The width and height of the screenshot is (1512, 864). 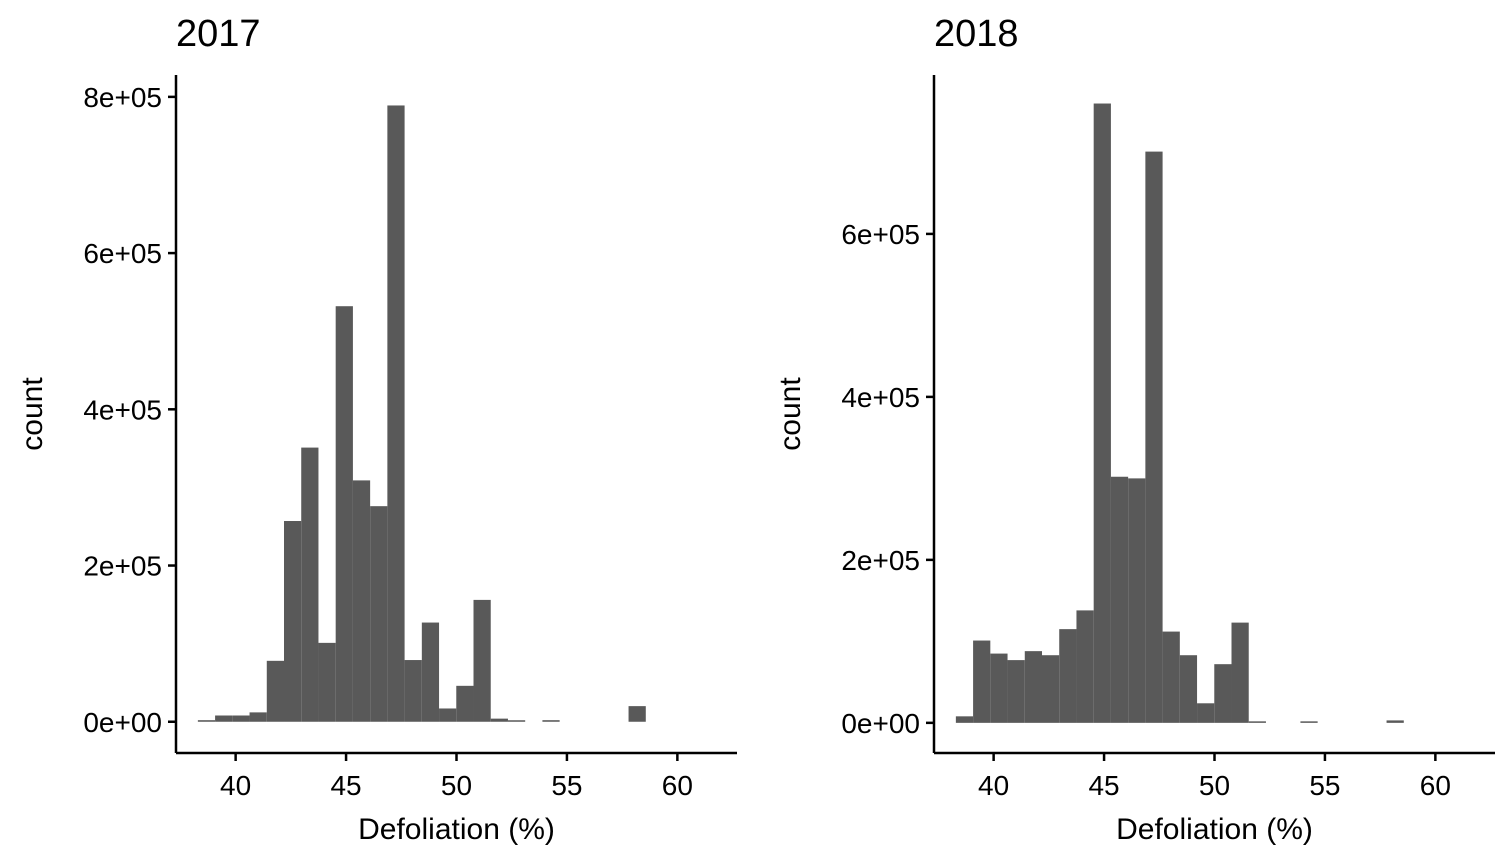 What do you see at coordinates (976, 34) in the screenshot?
I see `panel-title: 2018` at bounding box center [976, 34].